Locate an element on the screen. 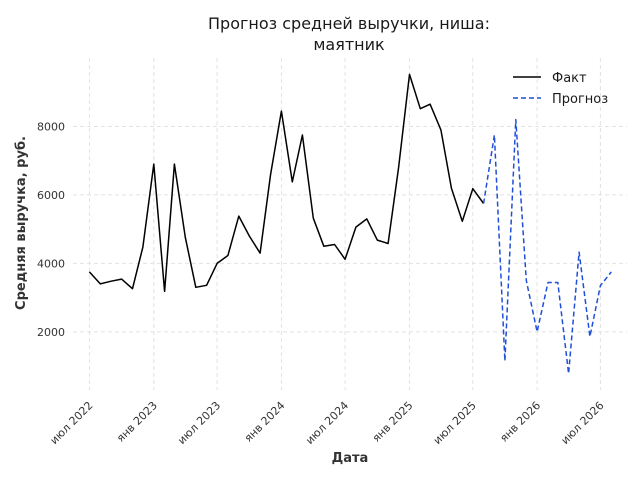 The height and width of the screenshot is (480, 640). x-tick-label: июл 2024 is located at coordinates (327, 423).